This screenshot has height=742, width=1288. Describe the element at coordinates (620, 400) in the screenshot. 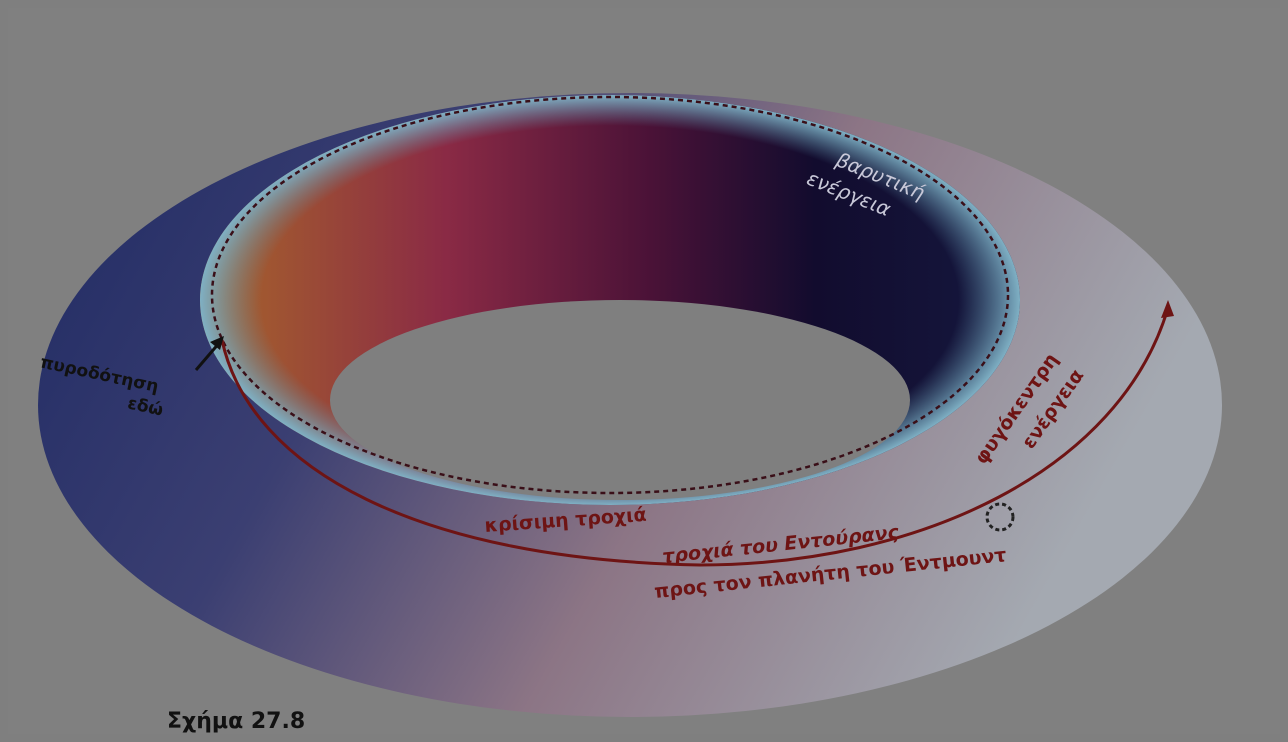

I see `torus-hole` at that location.